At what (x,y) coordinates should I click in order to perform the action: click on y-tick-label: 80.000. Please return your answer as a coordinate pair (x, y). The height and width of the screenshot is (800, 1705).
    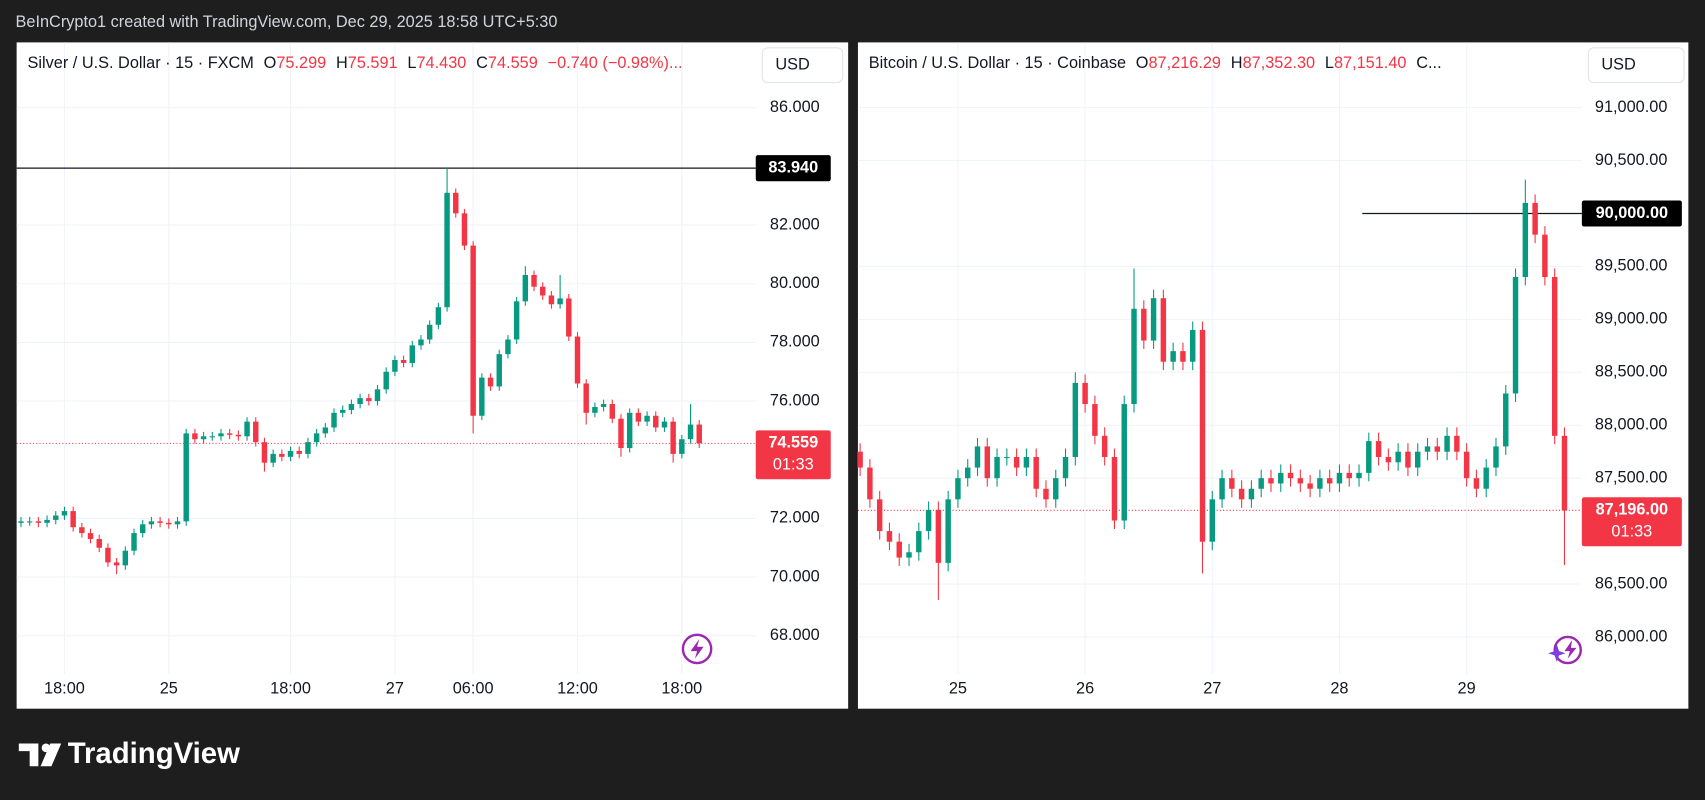
    Looking at the image, I should click on (795, 283).